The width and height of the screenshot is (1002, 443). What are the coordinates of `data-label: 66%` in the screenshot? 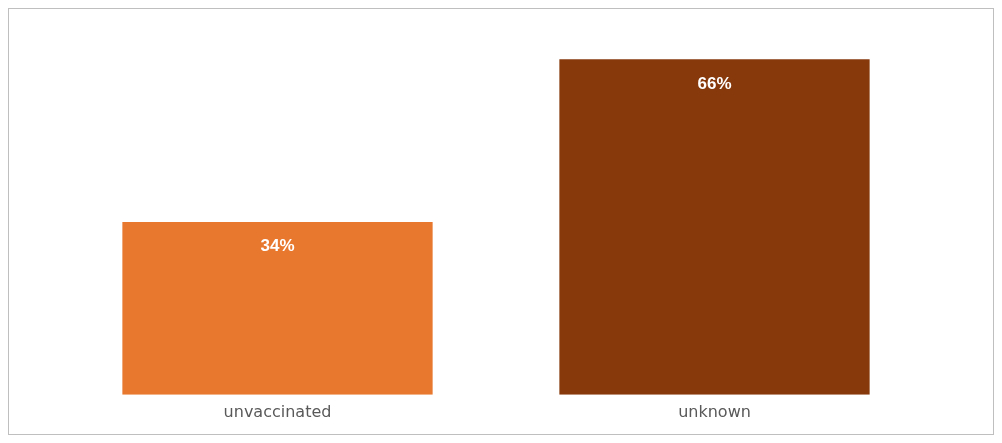 It's located at (714, 83).